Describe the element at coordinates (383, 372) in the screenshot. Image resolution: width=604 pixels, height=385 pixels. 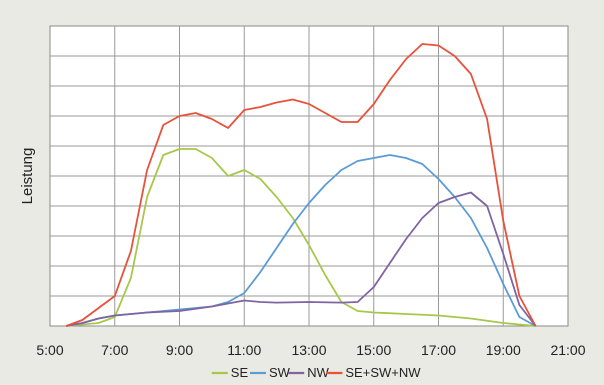
I see `legend-label-3: SE+SW+NW` at that location.